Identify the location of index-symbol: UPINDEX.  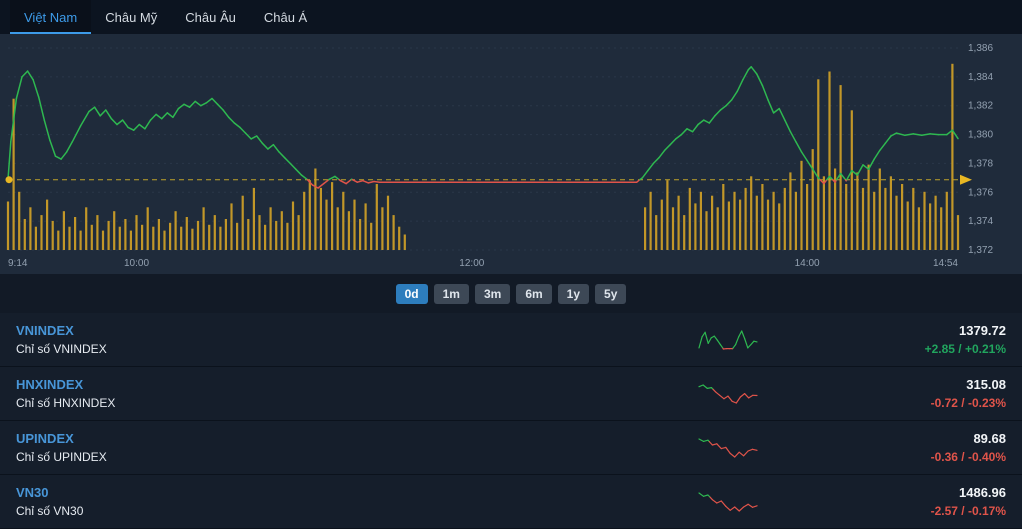
(45, 438).